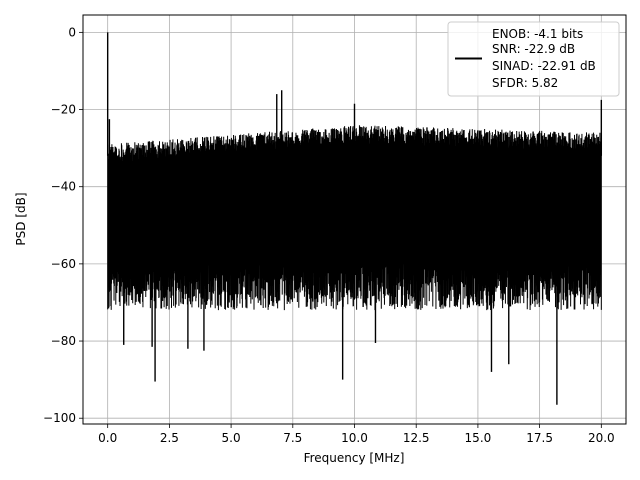 Image resolution: width=640 pixels, height=480 pixels. What do you see at coordinates (539, 438) in the screenshot?
I see `x-tick-label: 17.5` at bounding box center [539, 438].